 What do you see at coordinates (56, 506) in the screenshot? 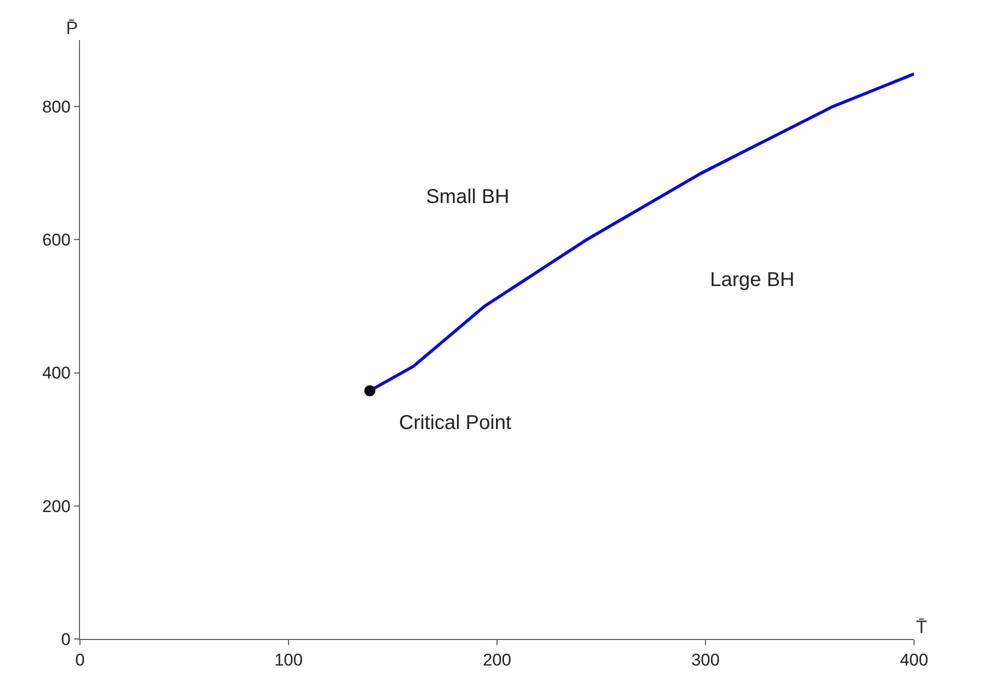
I see `y-tick-label: 200` at bounding box center [56, 506].